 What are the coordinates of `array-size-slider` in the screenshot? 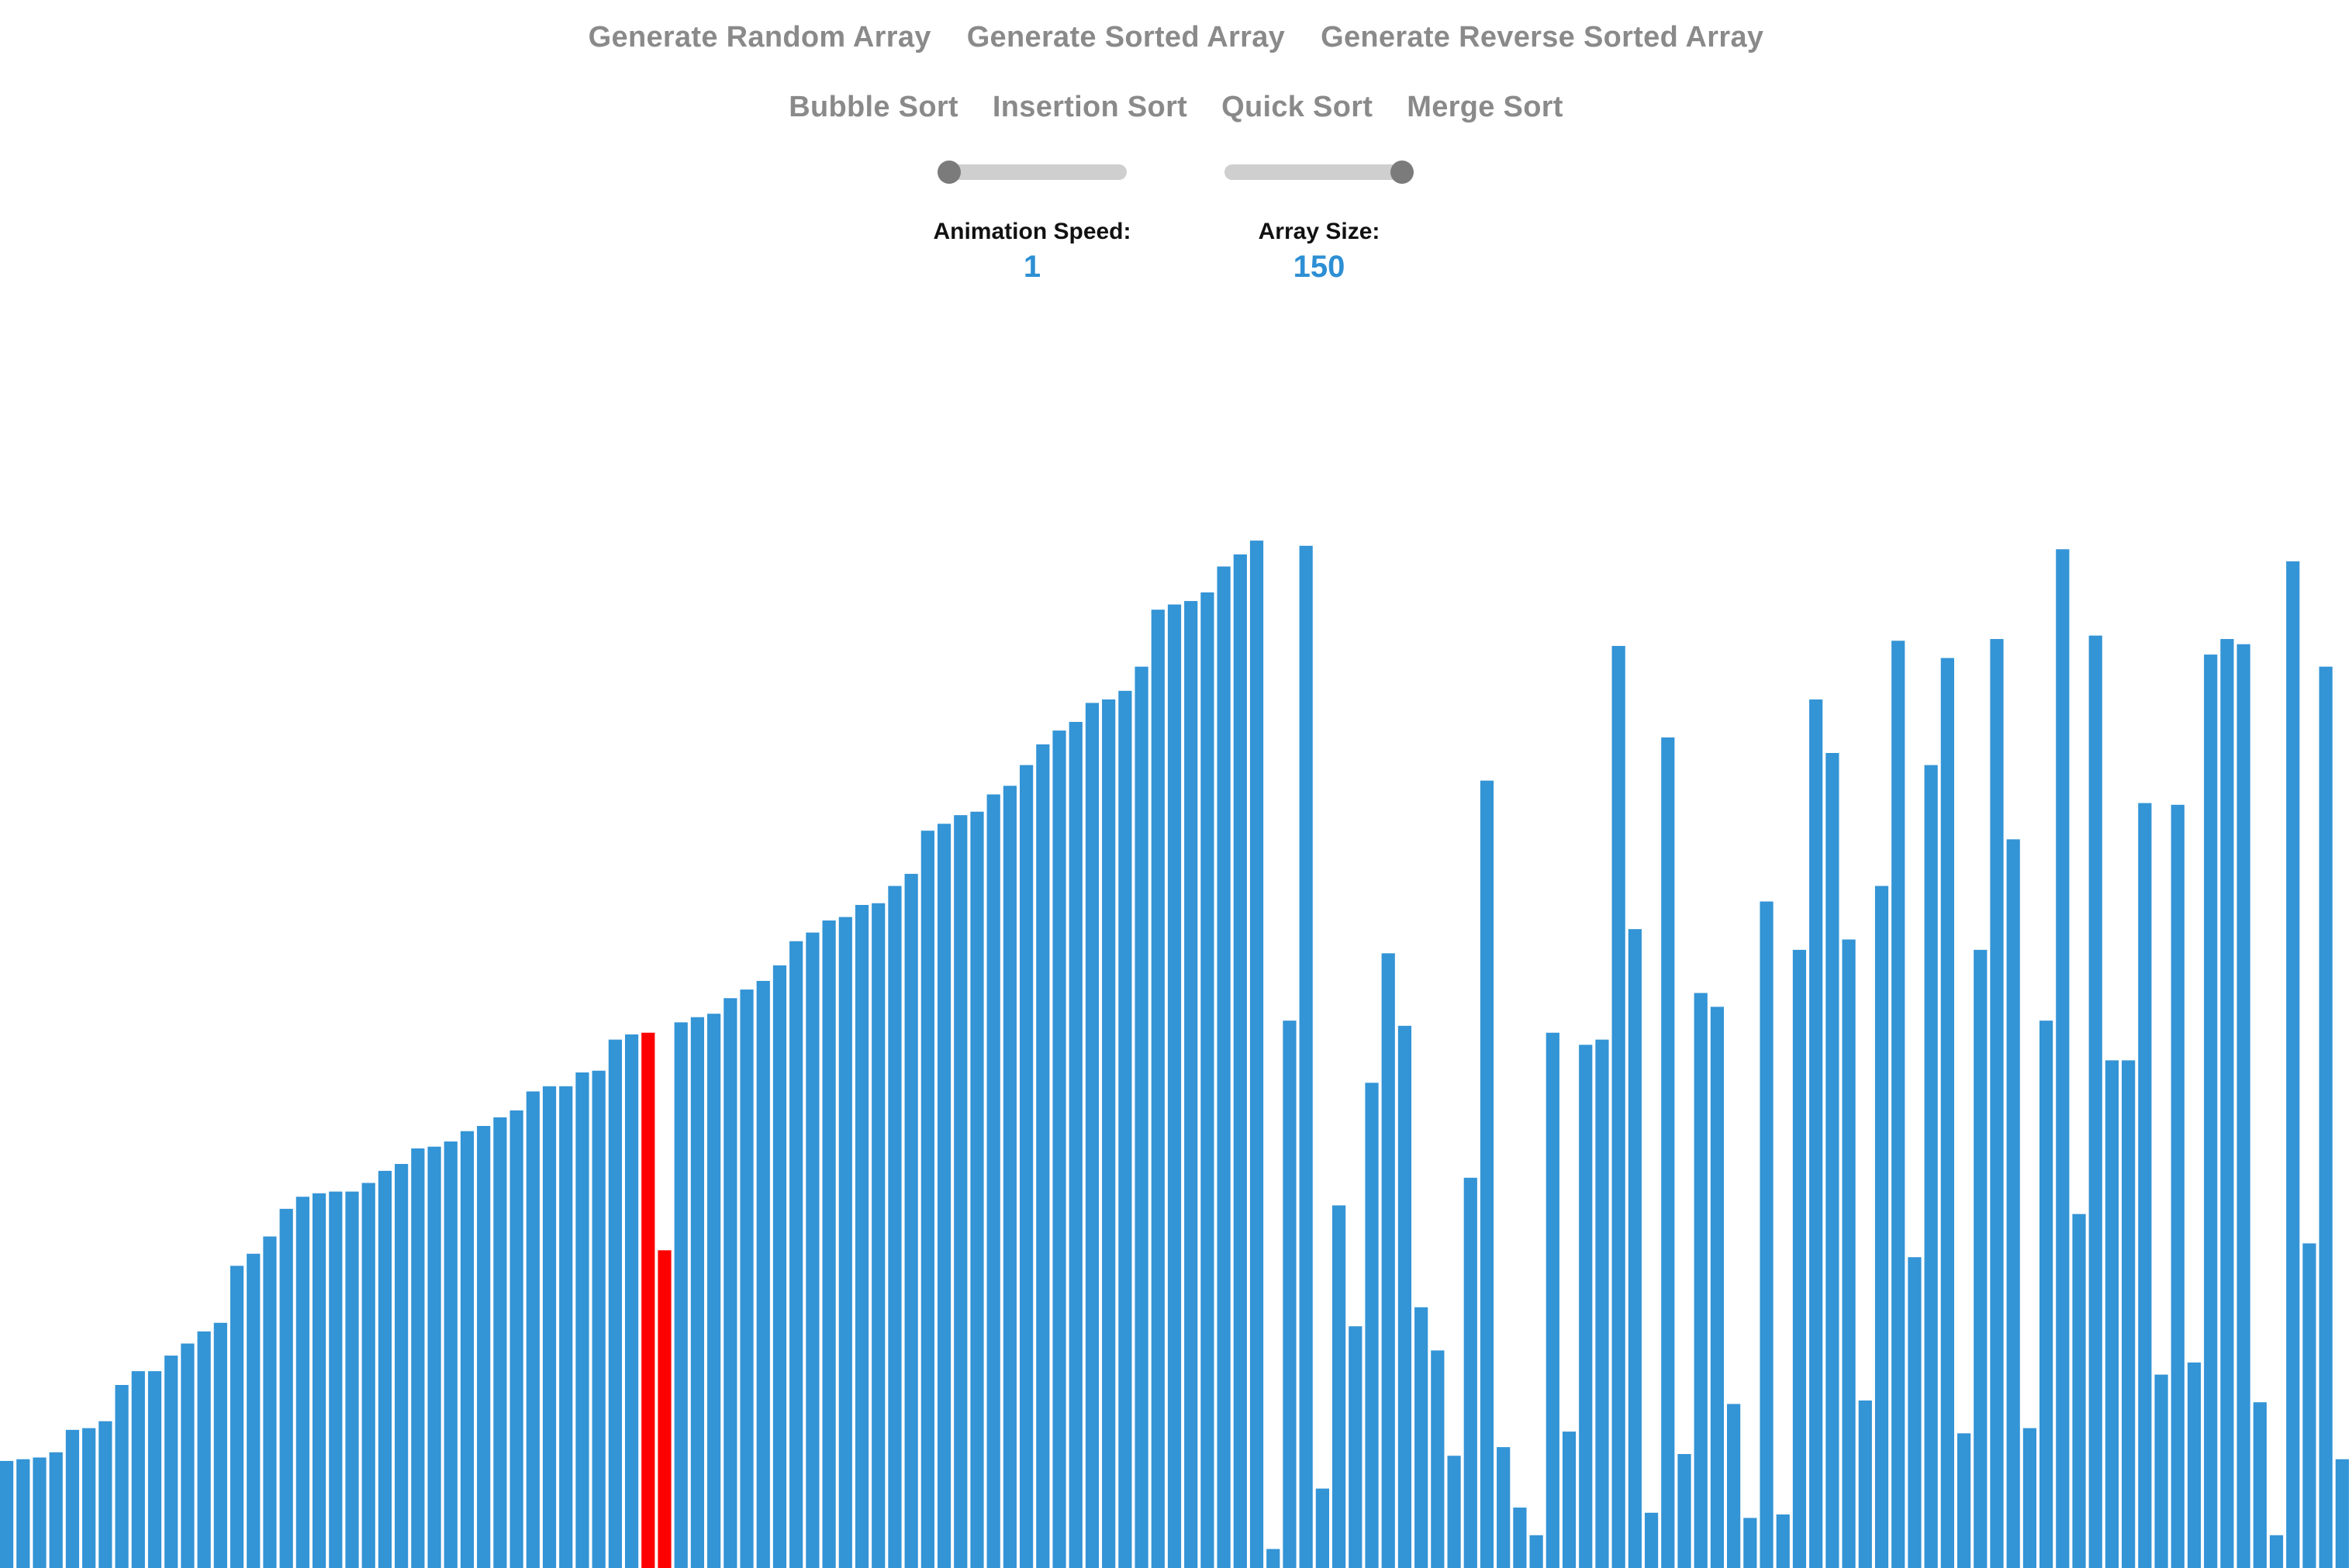 It's located at (1319, 172).